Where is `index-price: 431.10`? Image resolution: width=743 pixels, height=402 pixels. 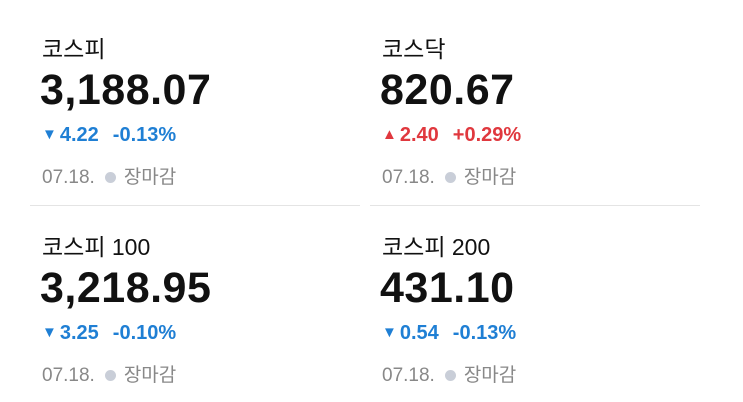 index-price: 431.10 is located at coordinates (447, 288).